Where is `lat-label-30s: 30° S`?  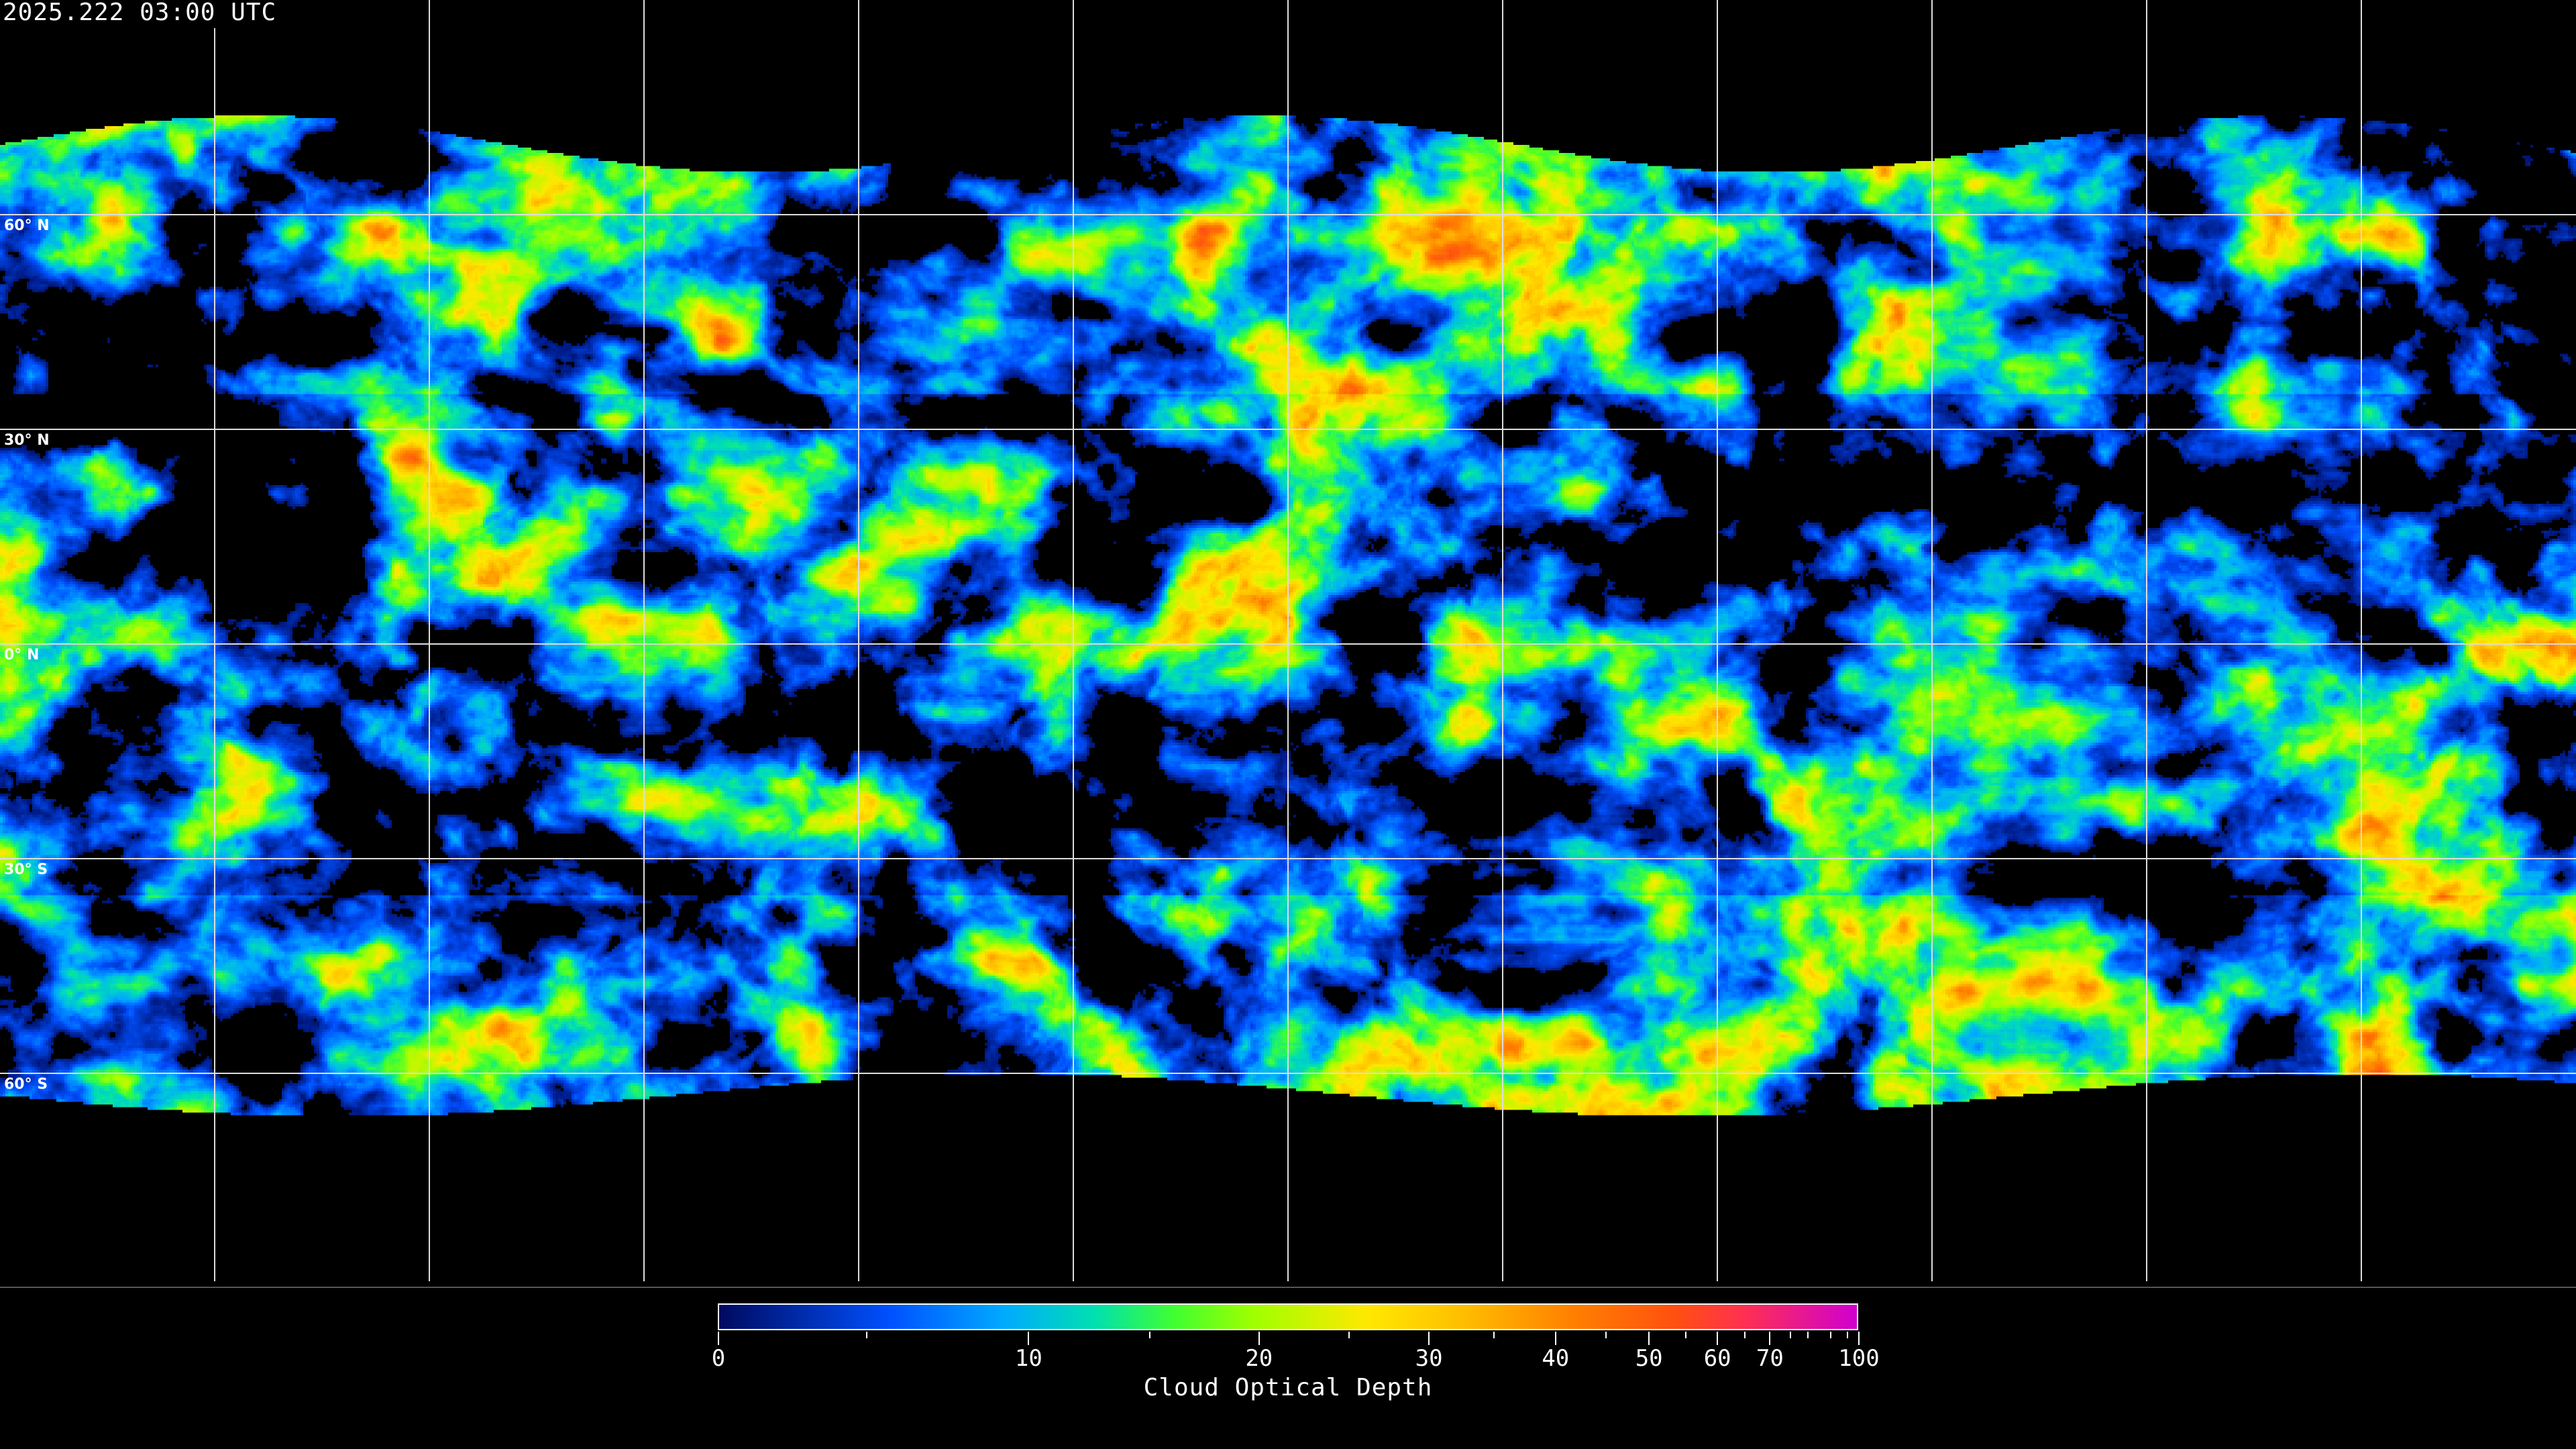 lat-label-30s: 30° S is located at coordinates (26, 869).